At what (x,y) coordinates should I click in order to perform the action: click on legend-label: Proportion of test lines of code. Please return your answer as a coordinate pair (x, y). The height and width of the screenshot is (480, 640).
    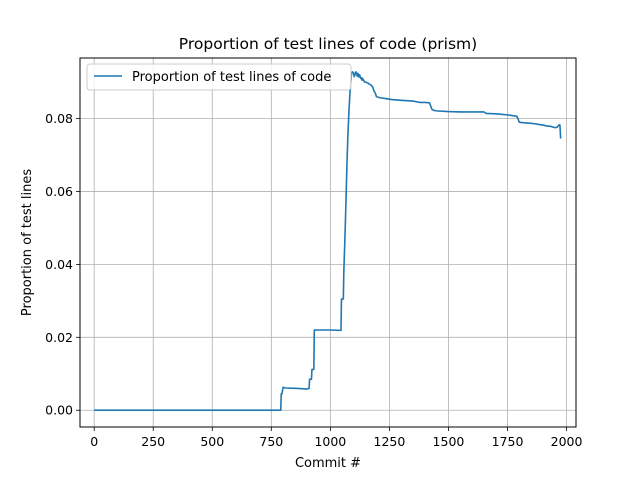
    Looking at the image, I should click on (231, 77).